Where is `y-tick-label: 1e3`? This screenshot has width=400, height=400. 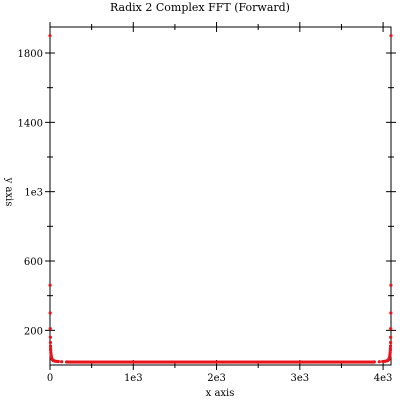 y-tick-label: 1e3 is located at coordinates (33, 193).